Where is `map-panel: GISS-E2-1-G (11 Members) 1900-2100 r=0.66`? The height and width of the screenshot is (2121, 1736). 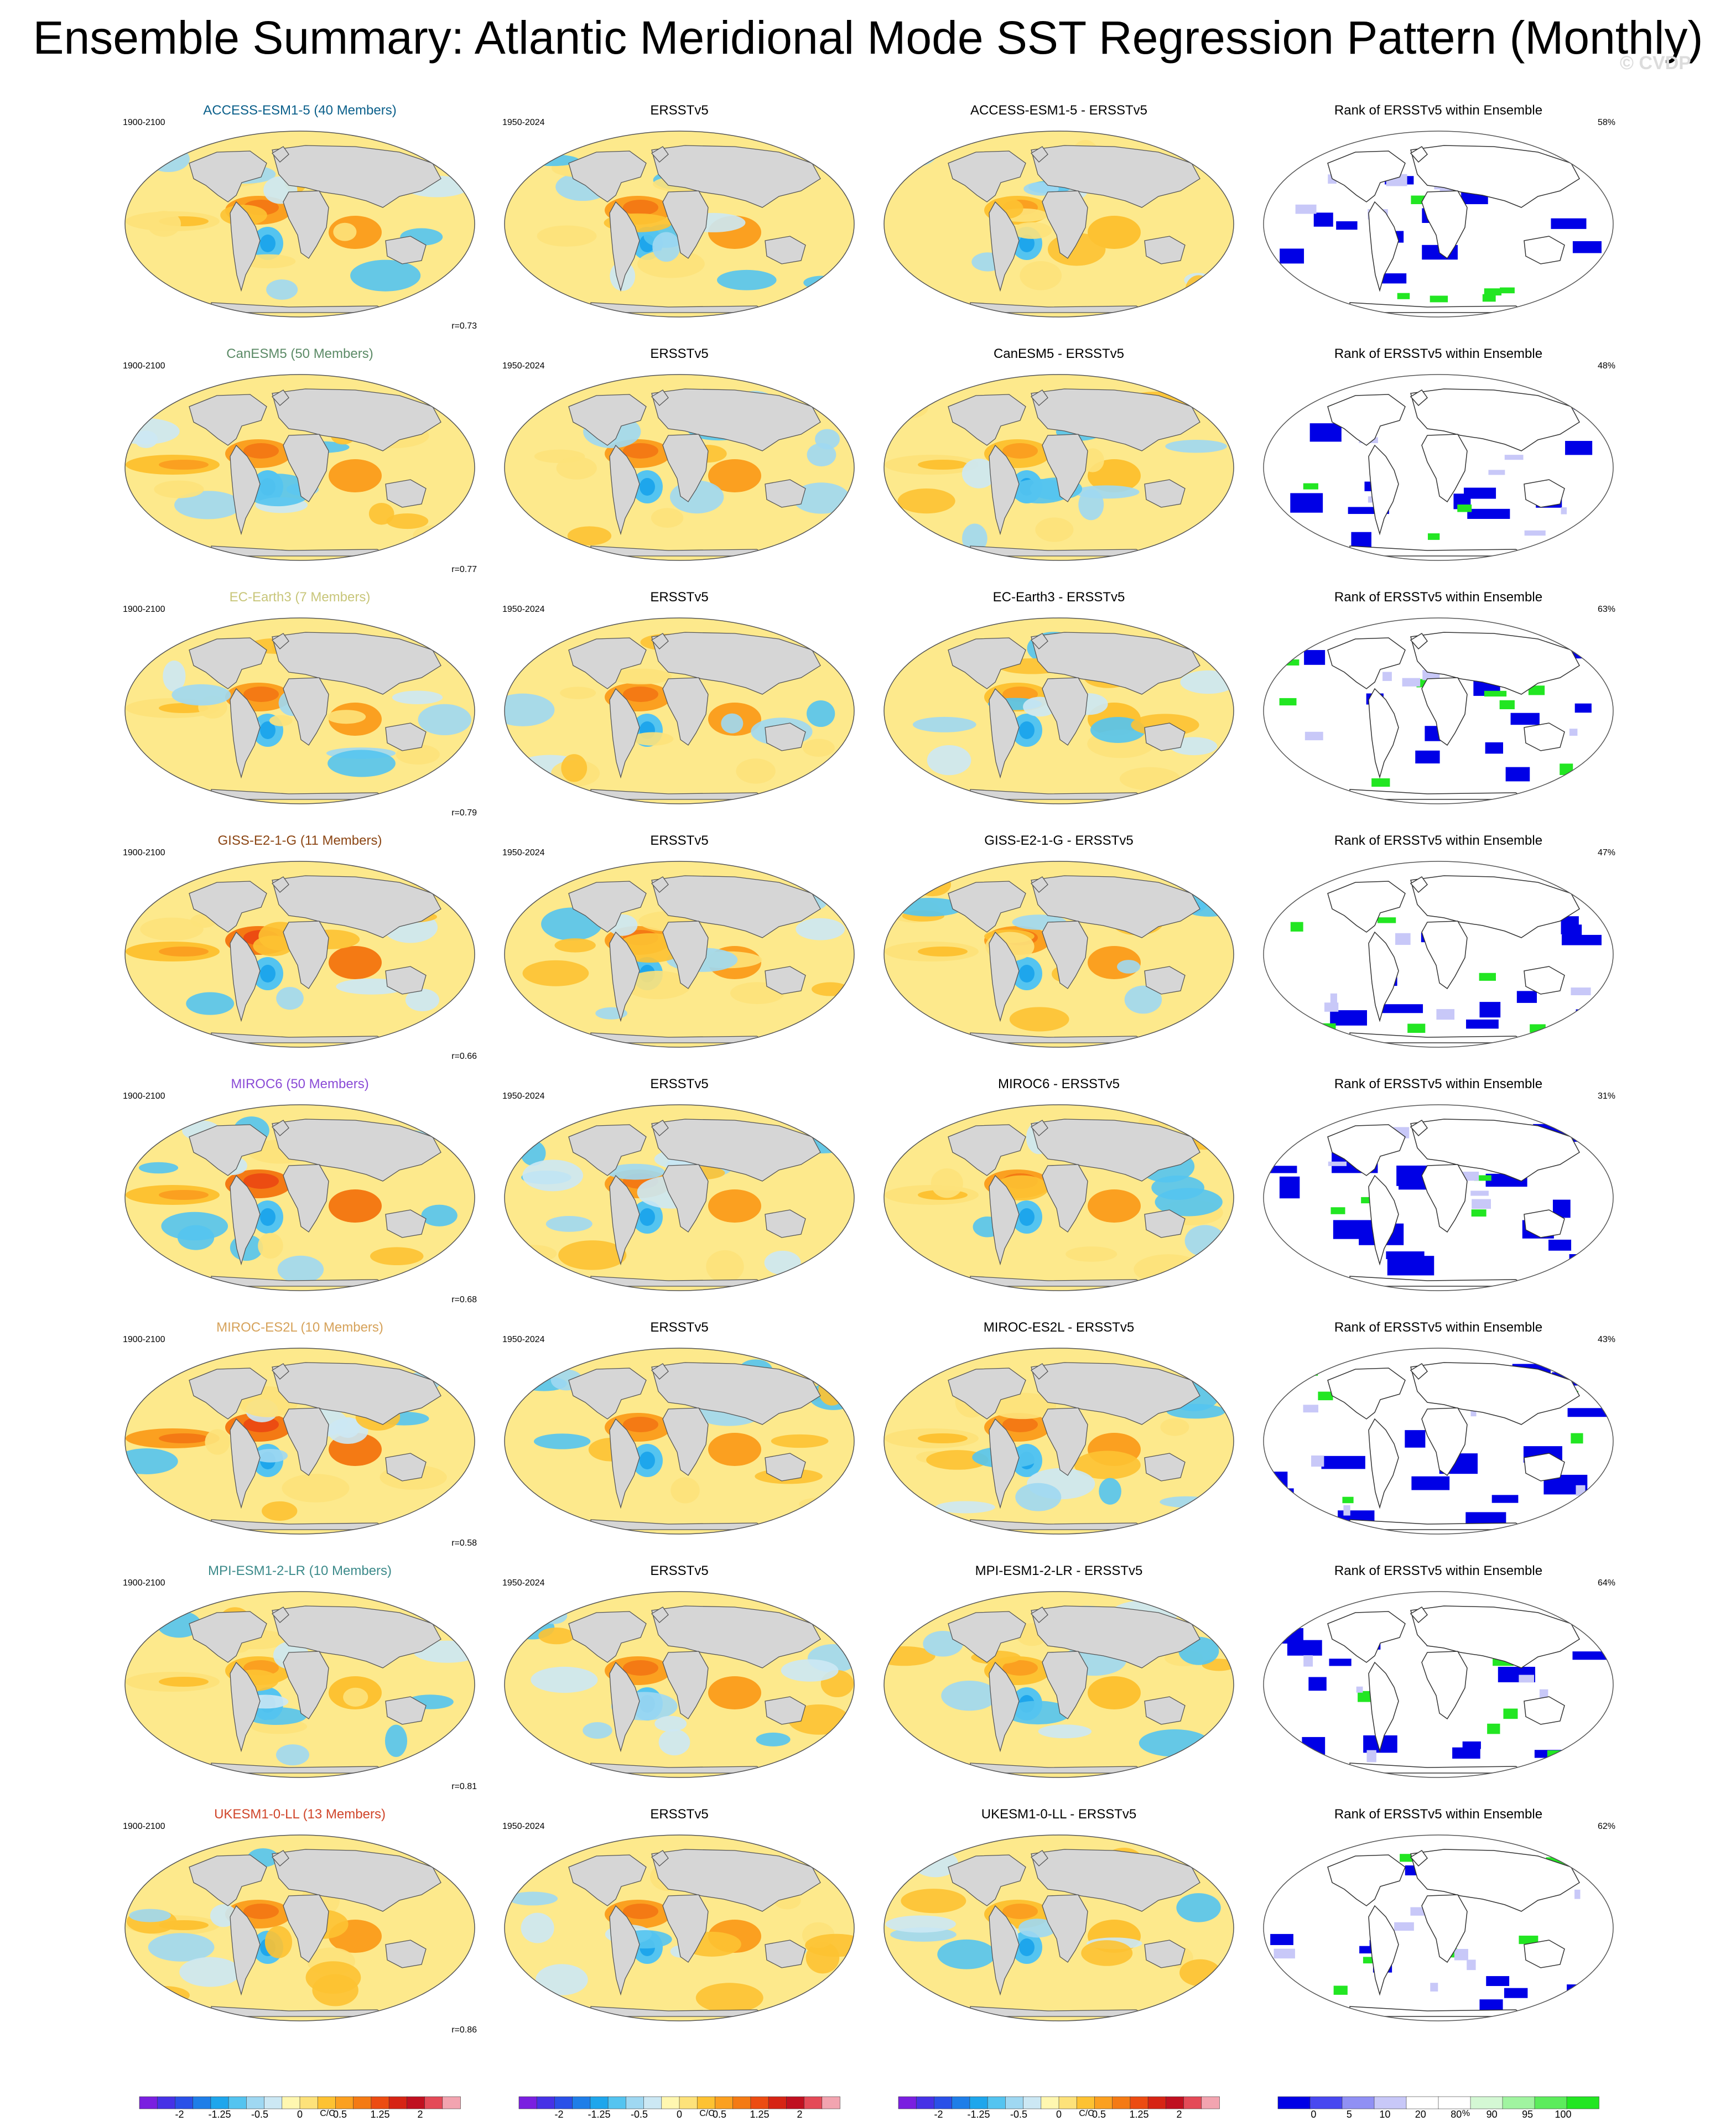 map-panel: GISS-E2-1-G (11 Members) 1900-2100 r=0.66 is located at coordinates (300, 949).